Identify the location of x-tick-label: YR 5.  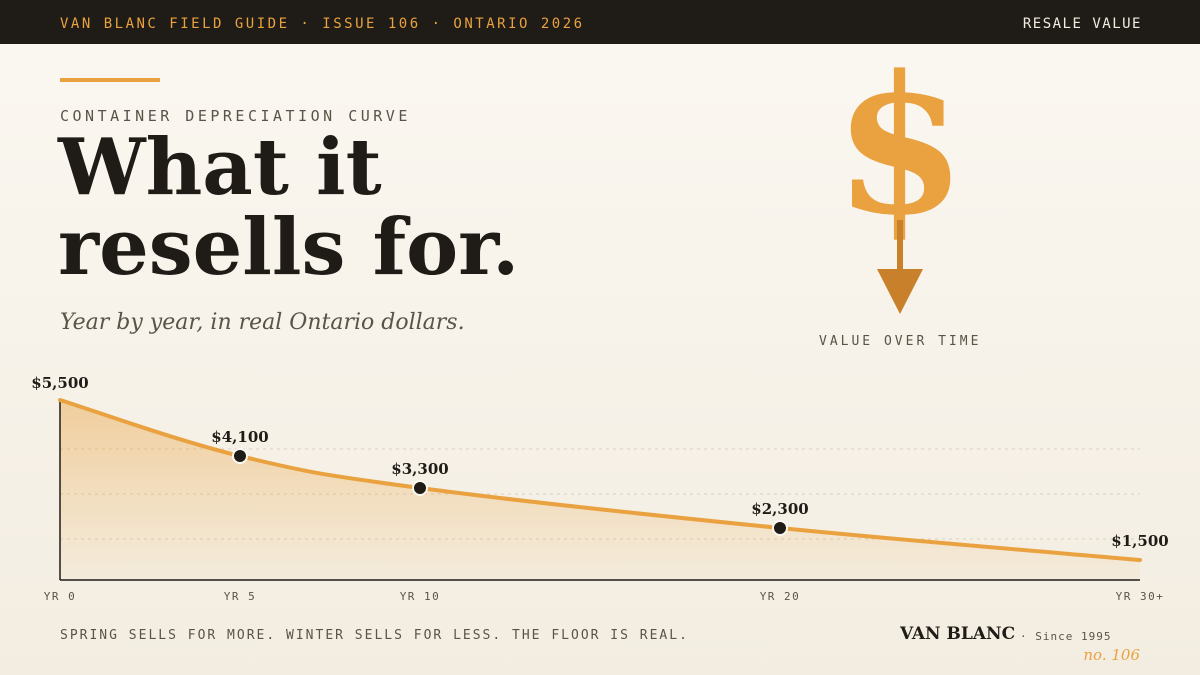
(240, 596).